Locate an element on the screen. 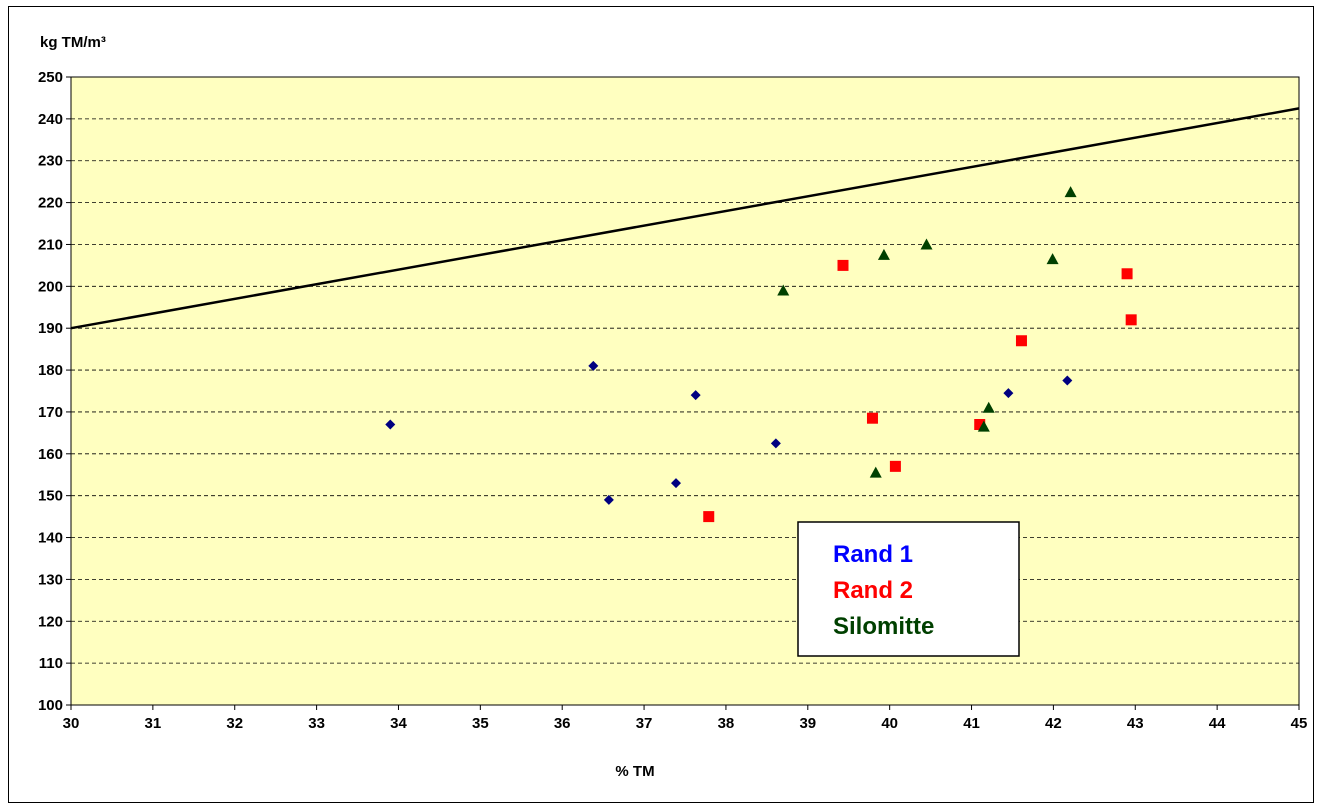 The width and height of the screenshot is (1322, 811). y-tick-label: 170 is located at coordinates (50, 412).